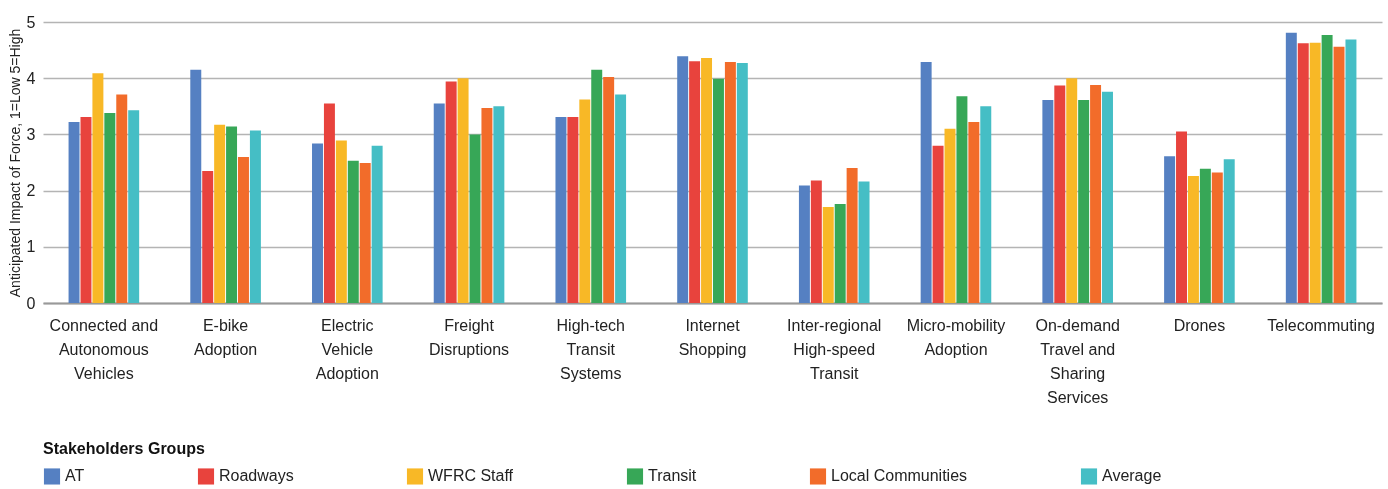  I want to click on legend-label: Transit, so click(672, 476).